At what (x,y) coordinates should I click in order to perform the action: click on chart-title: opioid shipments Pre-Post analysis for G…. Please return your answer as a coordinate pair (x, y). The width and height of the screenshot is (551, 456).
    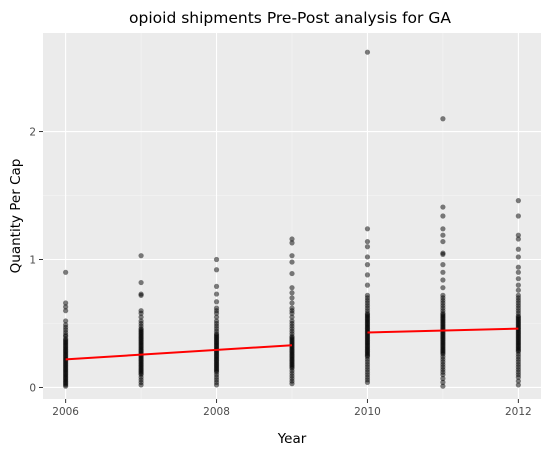
    Looking at the image, I should click on (290, 18).